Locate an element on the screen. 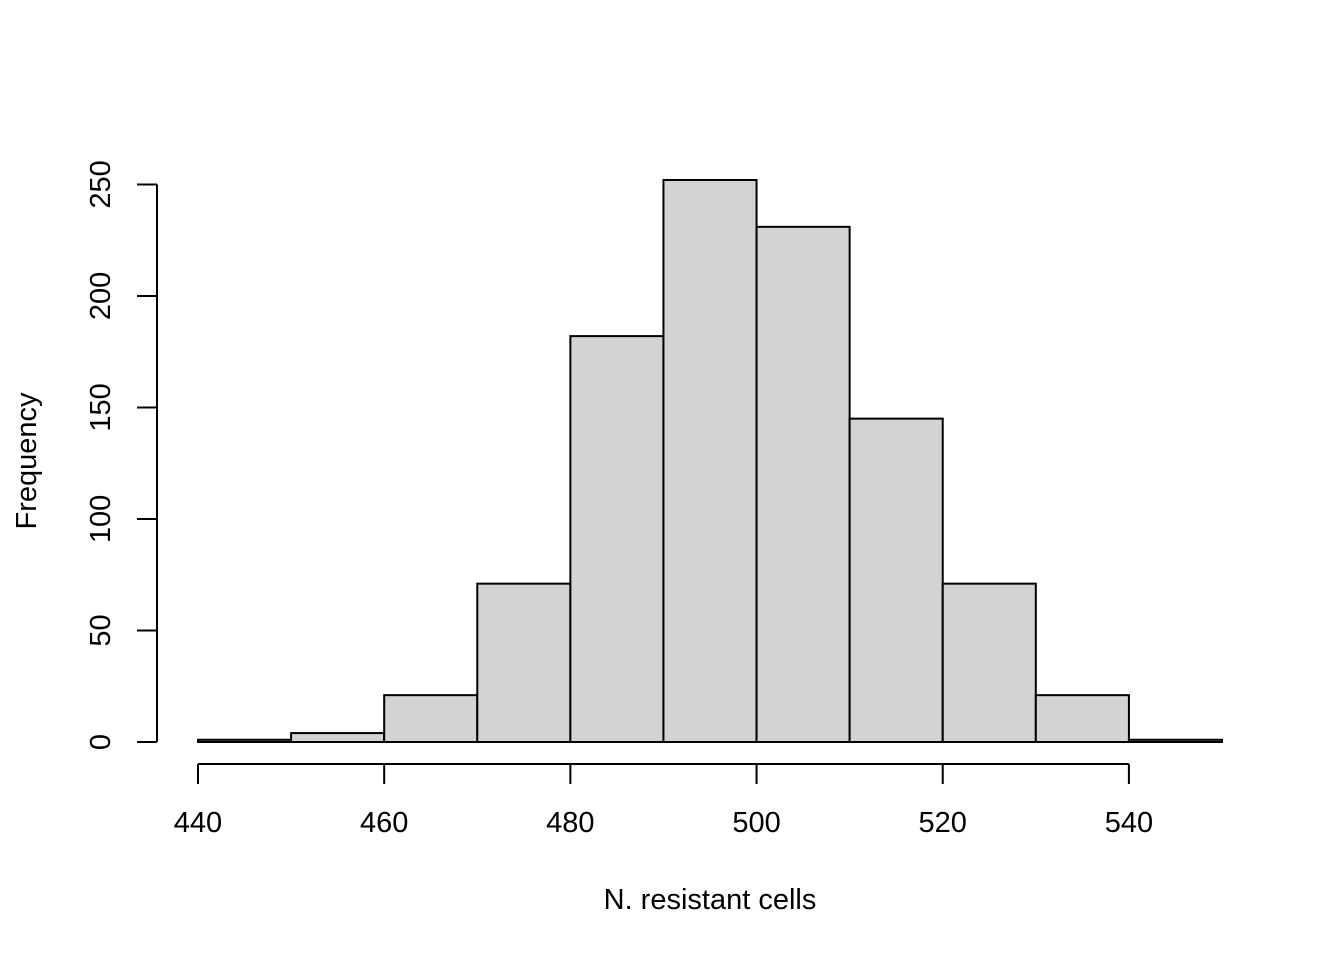  x-tick-label: 500 is located at coordinates (756, 823).